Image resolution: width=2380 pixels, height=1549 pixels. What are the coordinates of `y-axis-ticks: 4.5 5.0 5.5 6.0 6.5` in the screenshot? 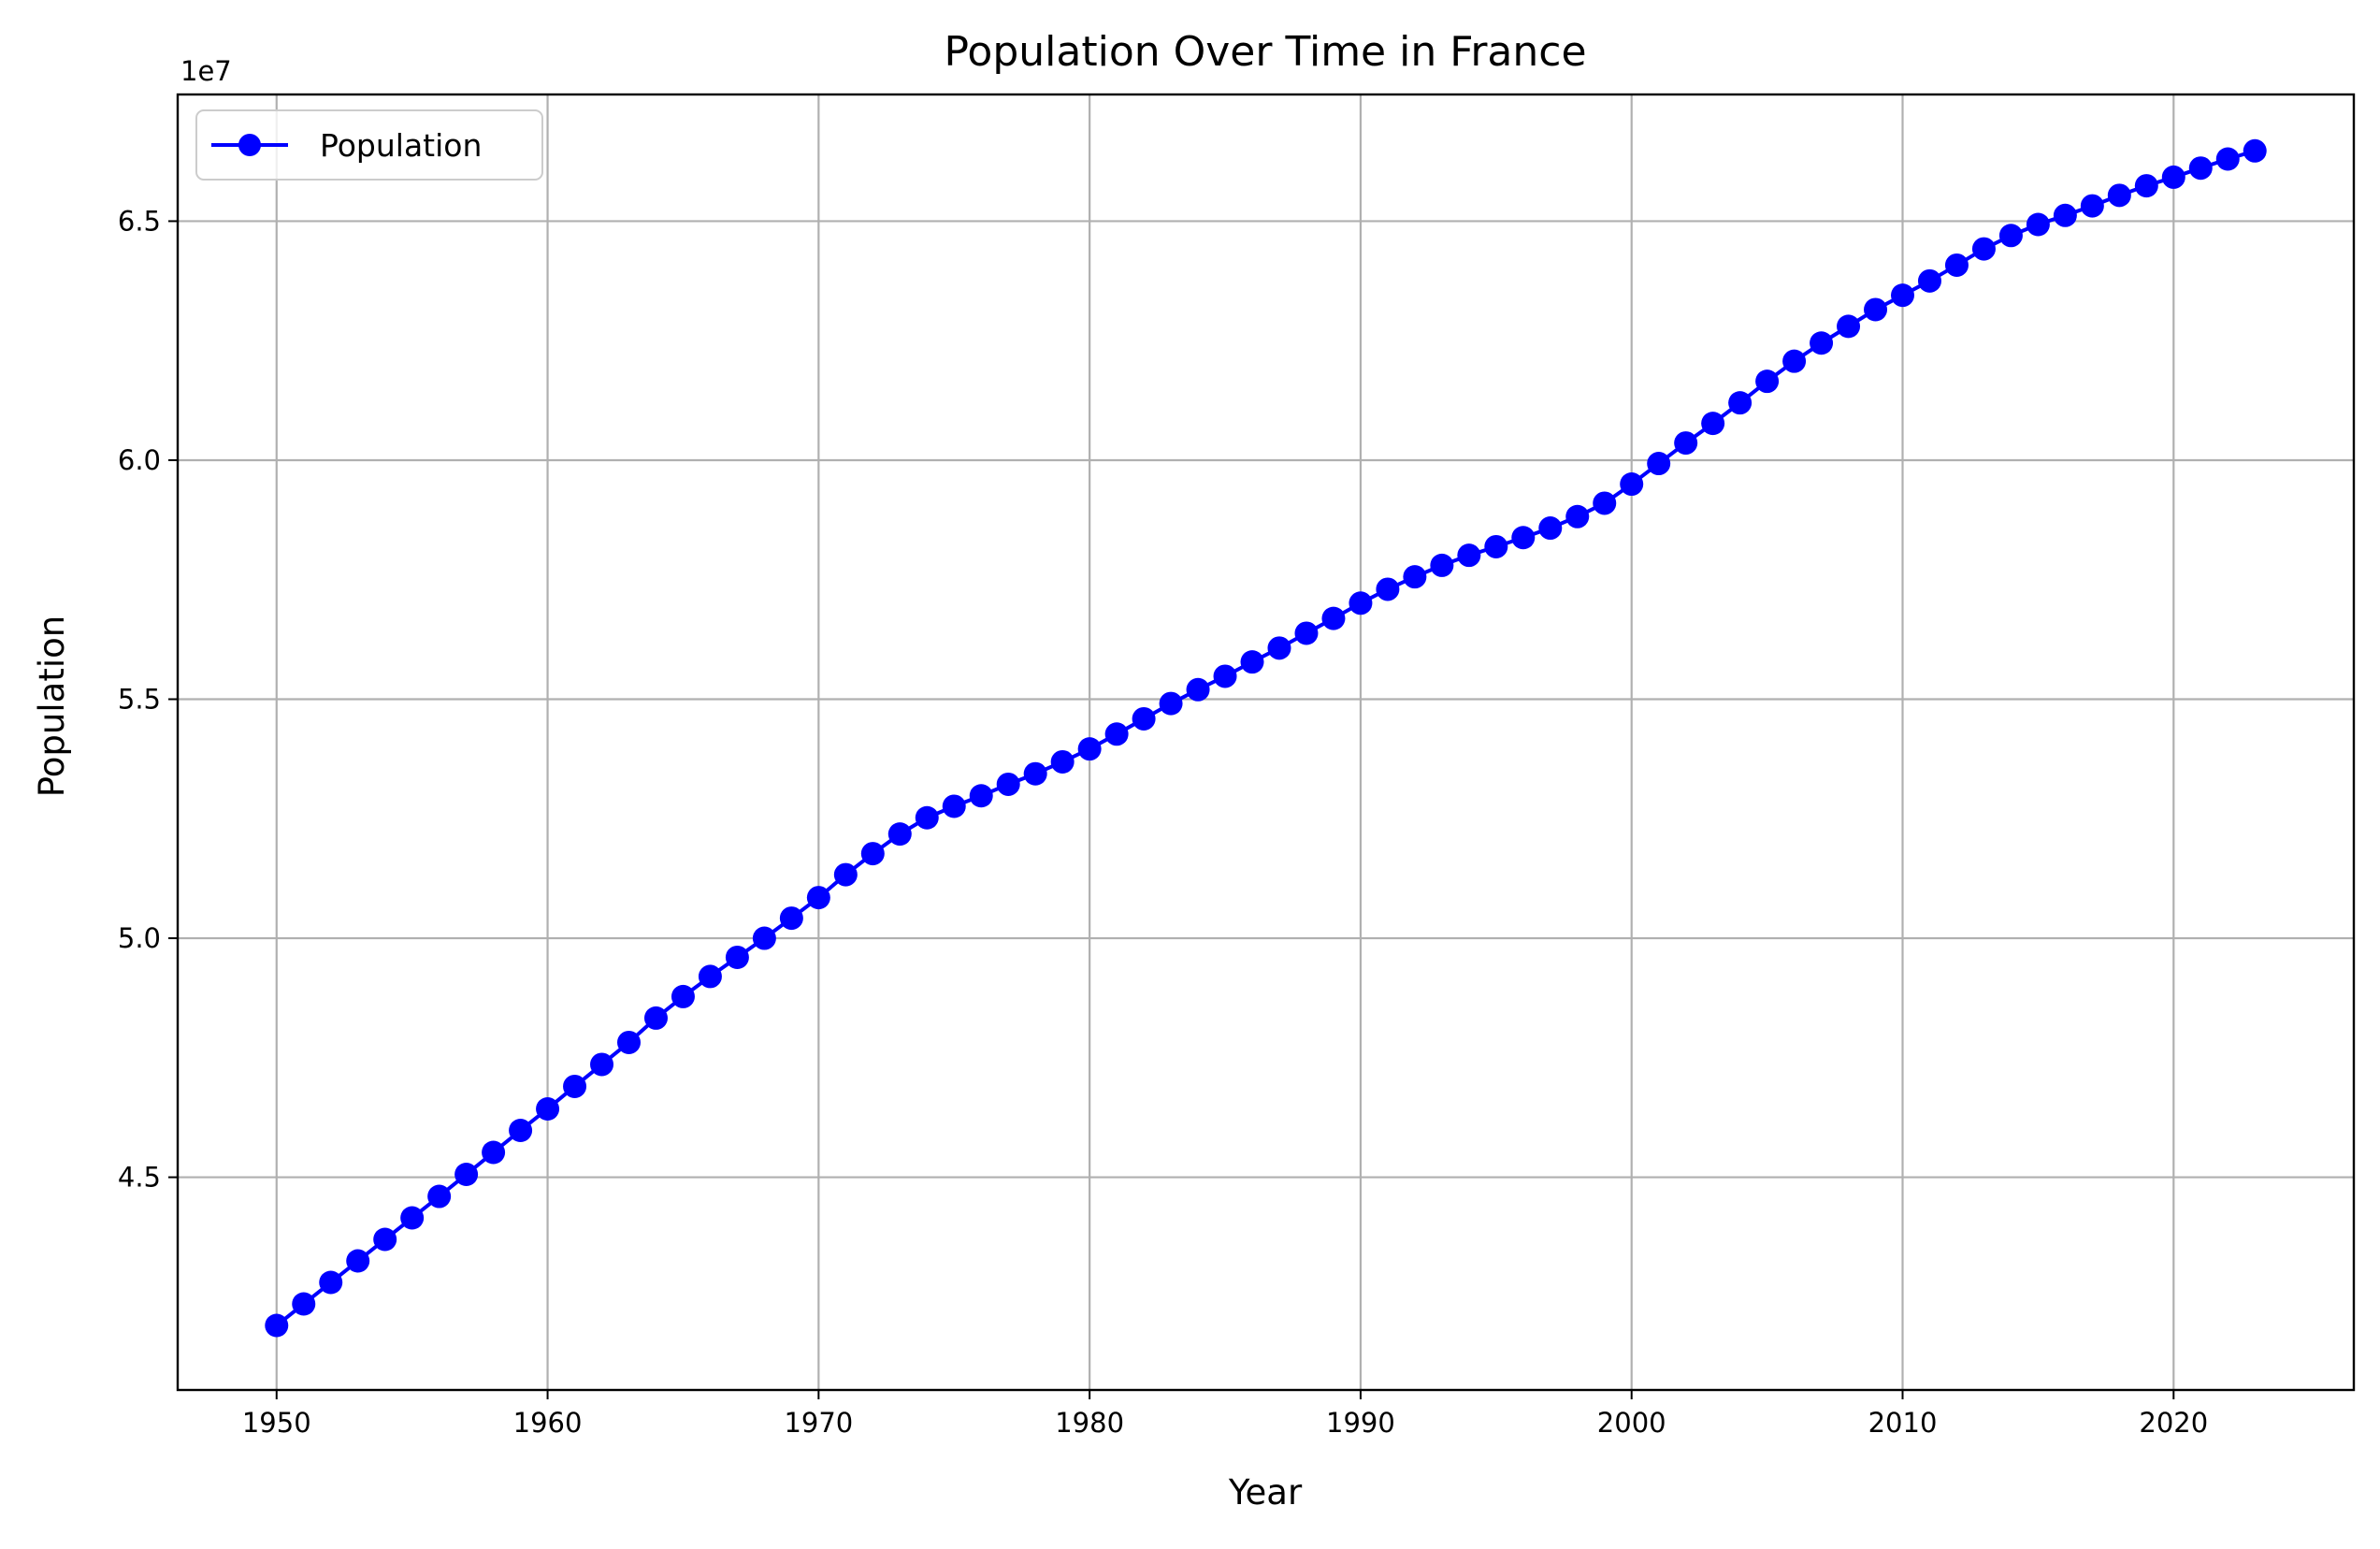 It's located at (148, 700).